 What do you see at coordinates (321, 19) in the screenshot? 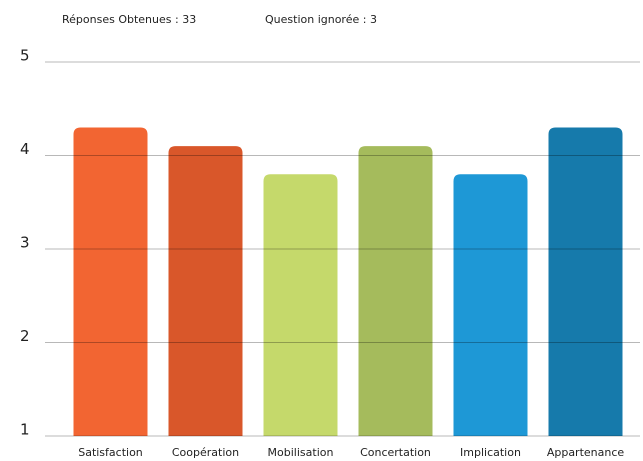
I see `annotation: Question ignorée : 3` at bounding box center [321, 19].